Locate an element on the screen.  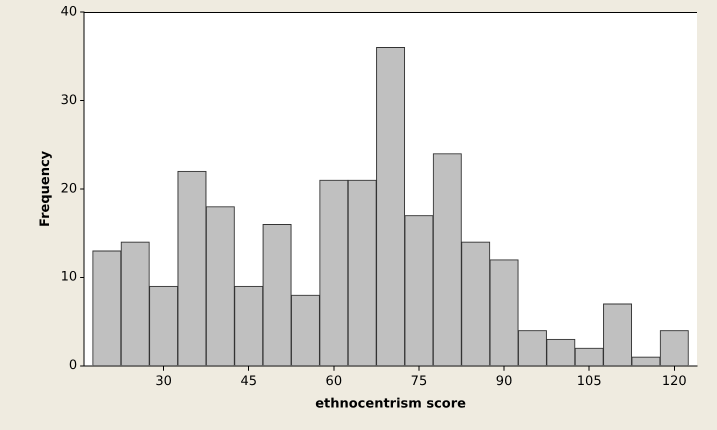
x-tick-label: 45 is located at coordinates (248, 381).